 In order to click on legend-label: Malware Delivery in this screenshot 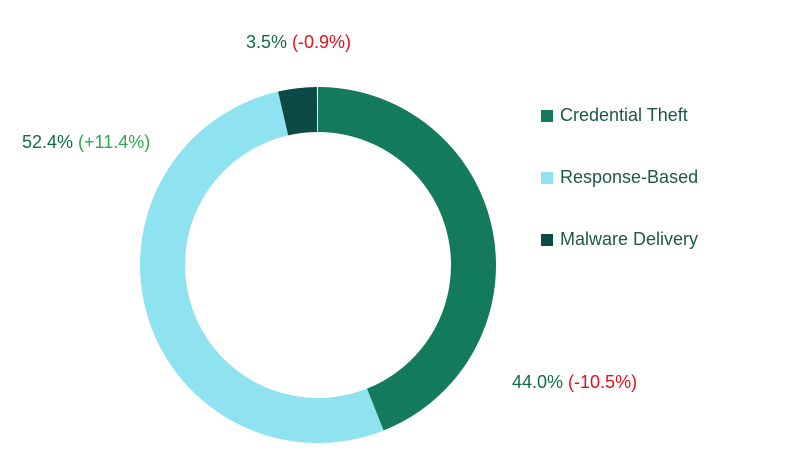, I will do `click(629, 239)`.